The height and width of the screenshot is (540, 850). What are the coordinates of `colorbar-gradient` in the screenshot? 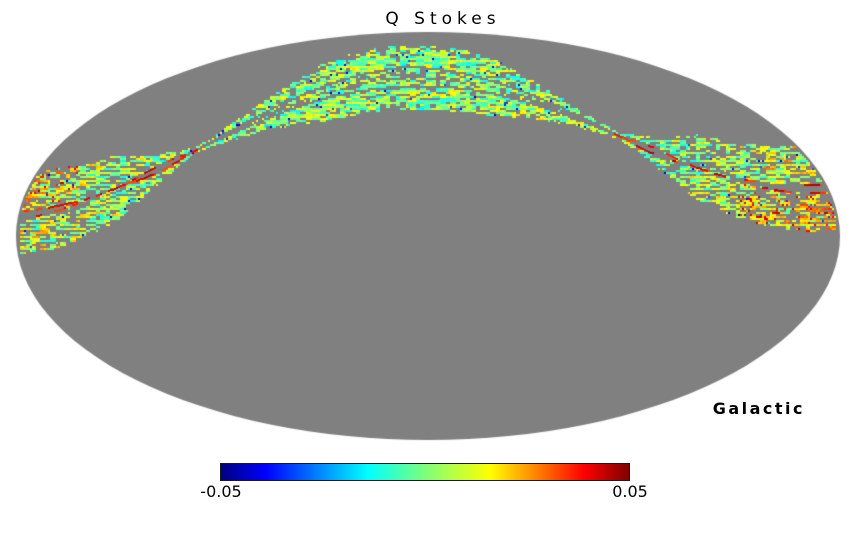 It's located at (425, 472).